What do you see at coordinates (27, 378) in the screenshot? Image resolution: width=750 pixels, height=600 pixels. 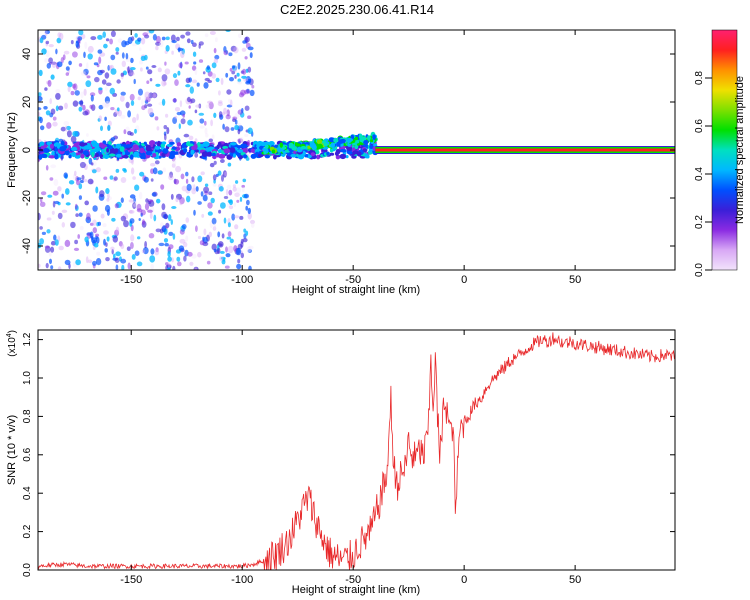 I see `y-tick-label: 1.0` at bounding box center [27, 378].